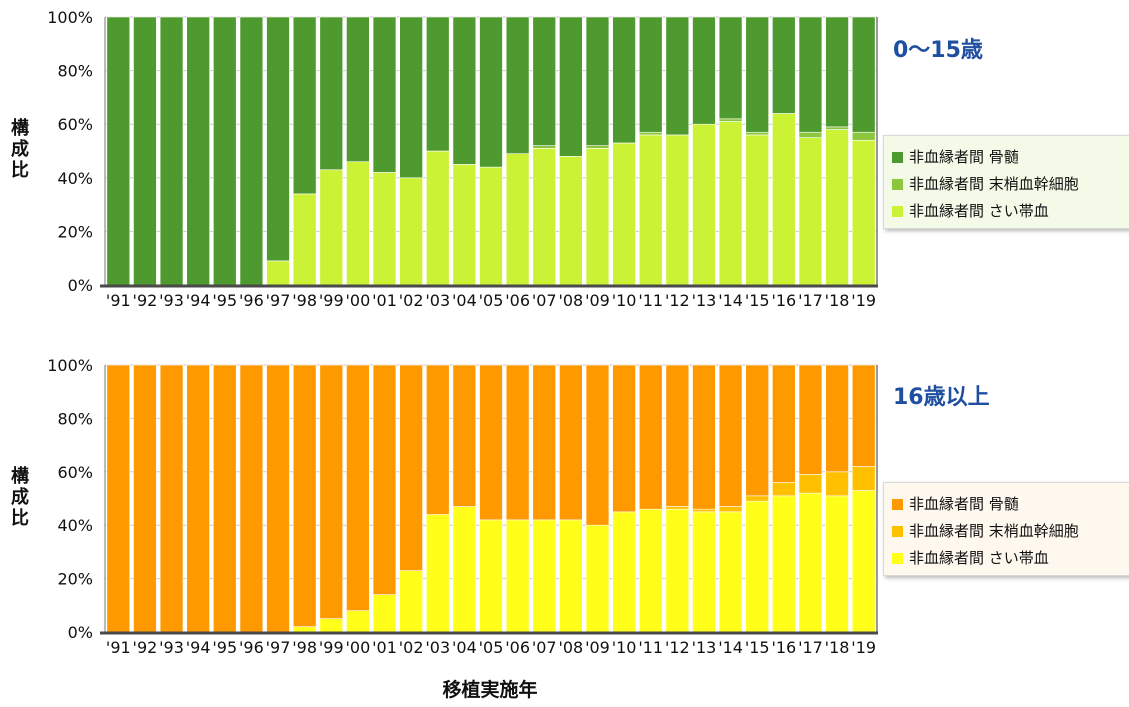 The height and width of the screenshot is (707, 1129). I want to click on y-tick-label: 60%, so click(75, 472).